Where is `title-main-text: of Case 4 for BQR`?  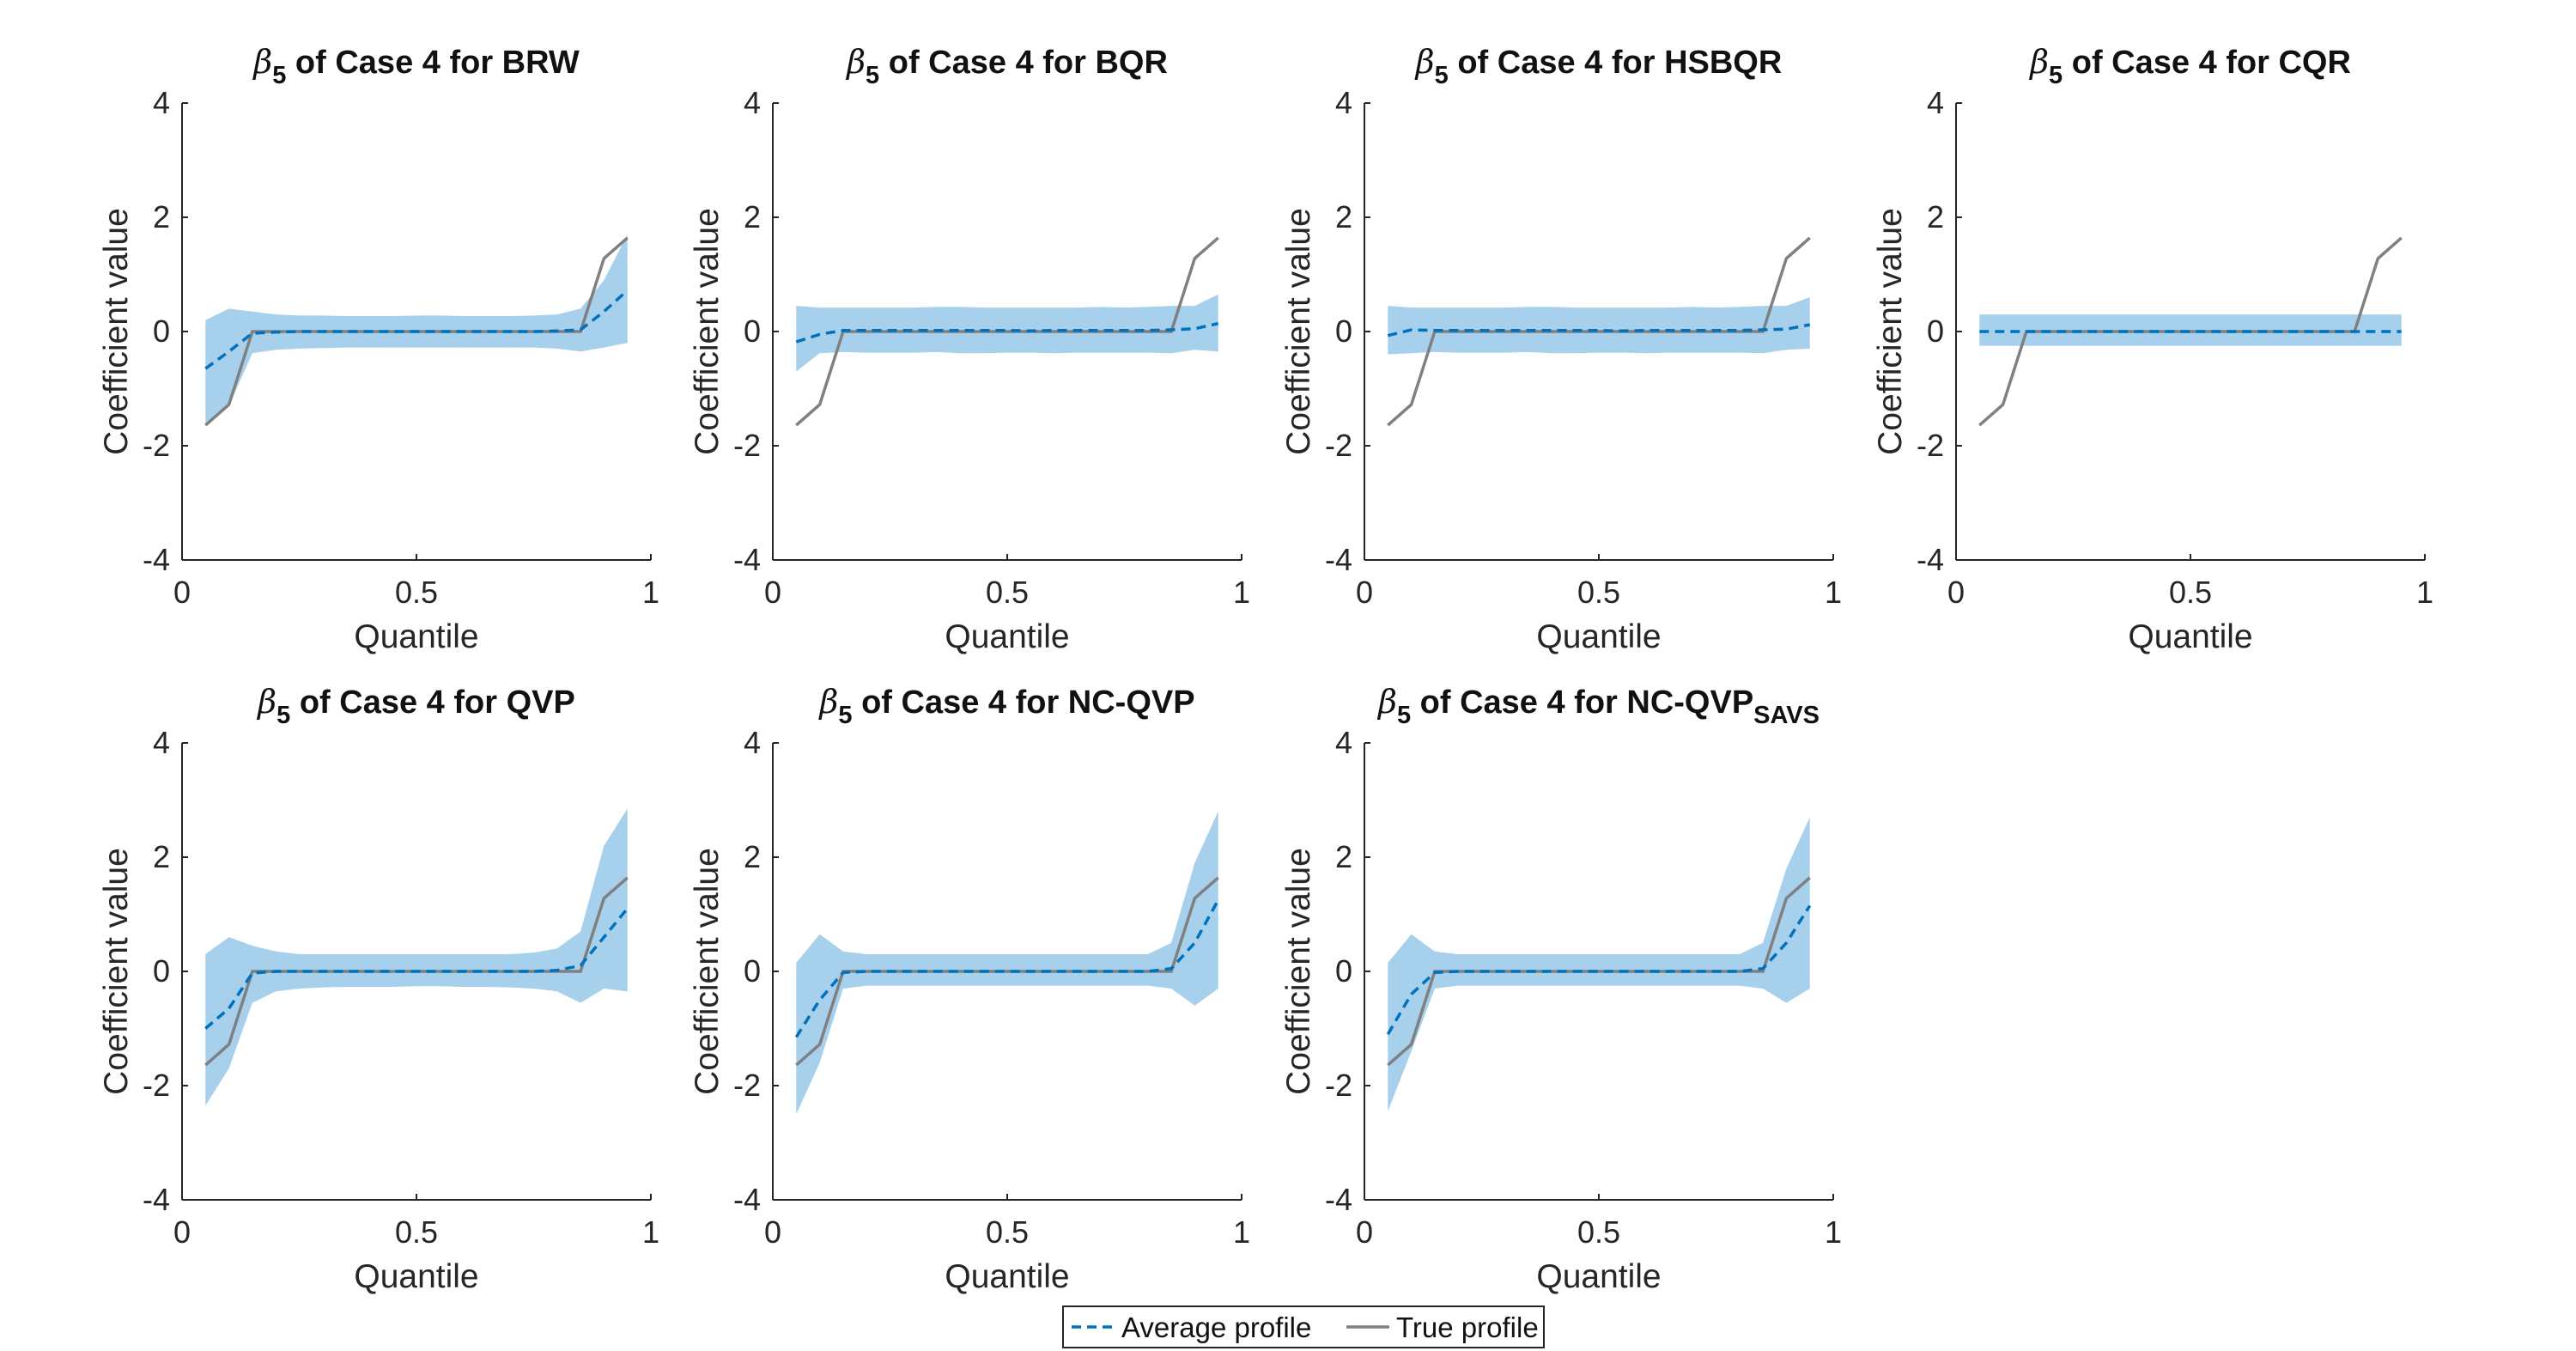
title-main-text: of Case 4 for BQR is located at coordinates (1024, 63).